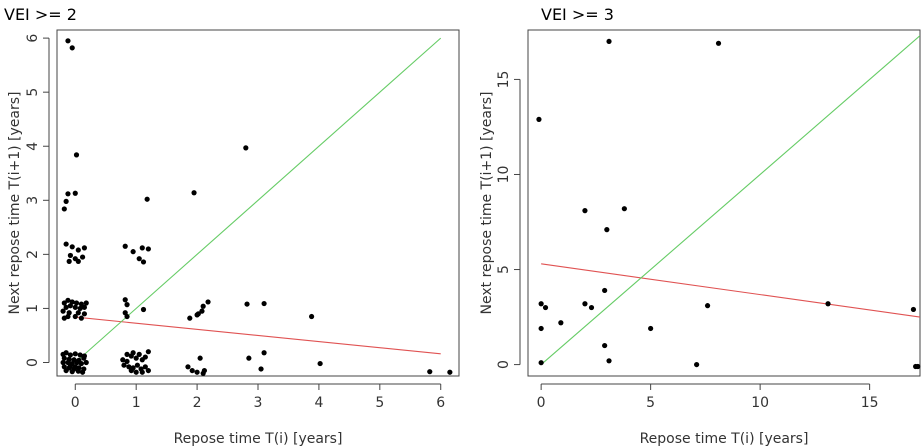 Image resolution: width=922 pixels, height=447 pixels. Describe the element at coordinates (75, 403) in the screenshot. I see `x-tick-label: 0` at that location.